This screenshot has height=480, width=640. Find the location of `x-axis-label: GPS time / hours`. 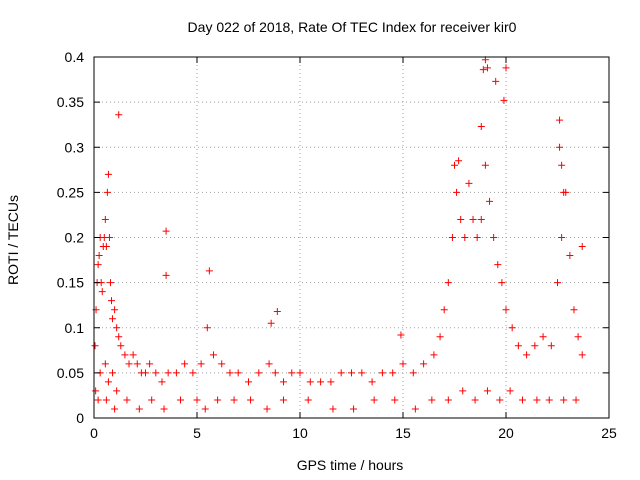

x-axis-label: GPS time / hours is located at coordinates (350, 465).